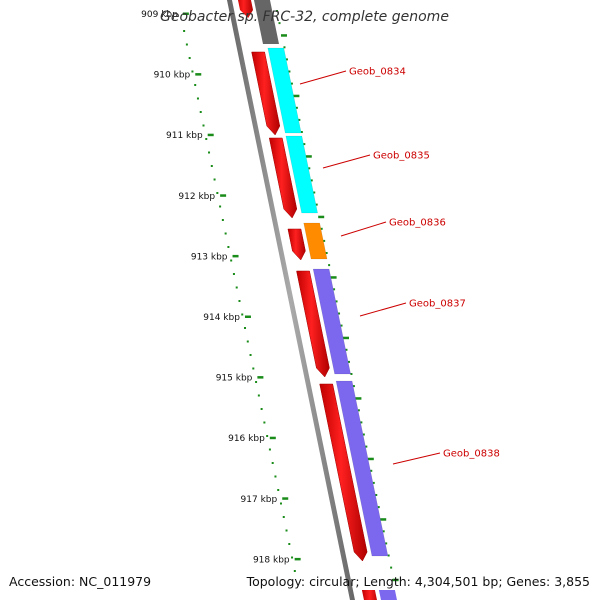 The image size is (600, 600). I want to click on accession-value: NC_011979, so click(115, 581).